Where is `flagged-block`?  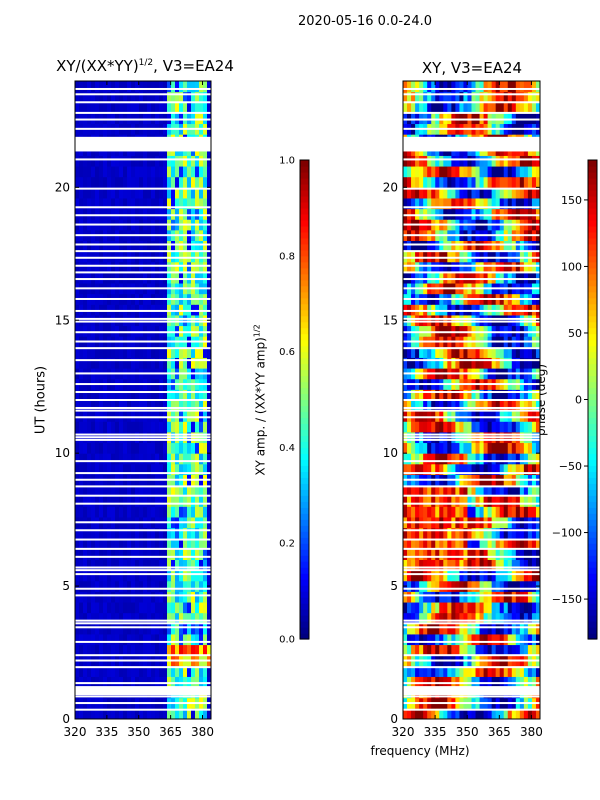
flagged-block is located at coordinates (143, 691).